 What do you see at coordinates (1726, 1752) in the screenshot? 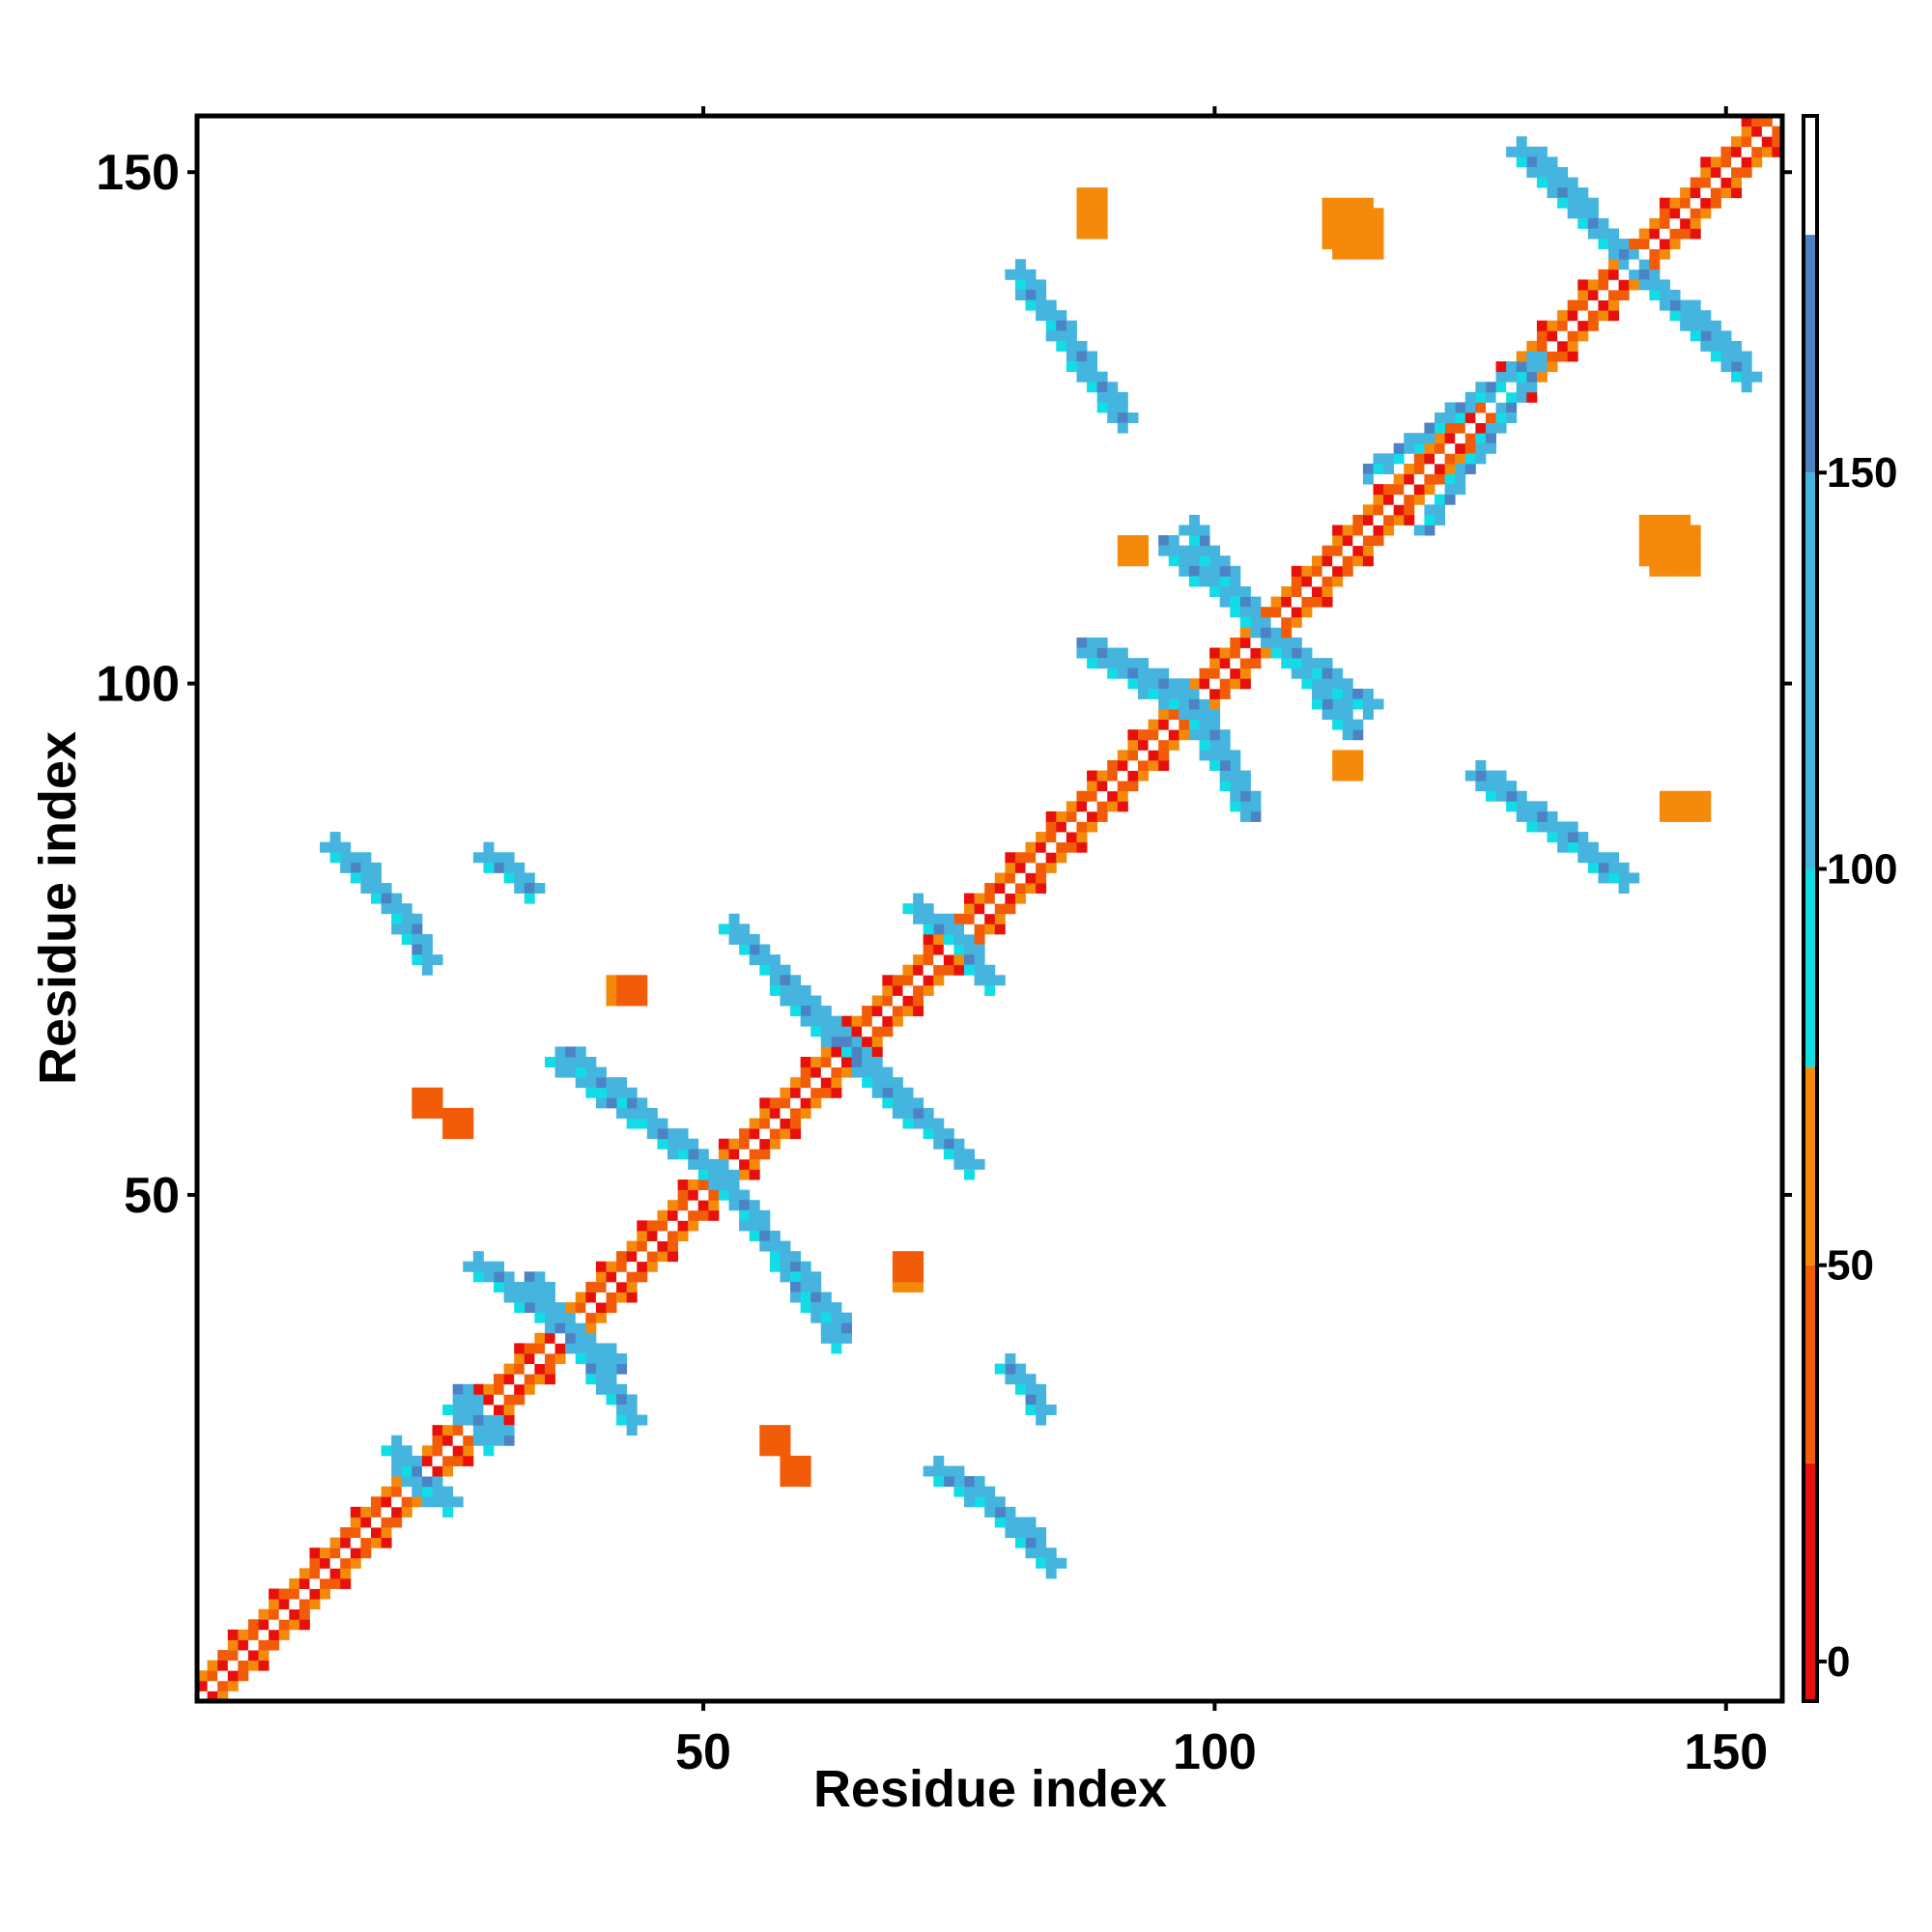
I see `x-tick-label: 150` at bounding box center [1726, 1752].